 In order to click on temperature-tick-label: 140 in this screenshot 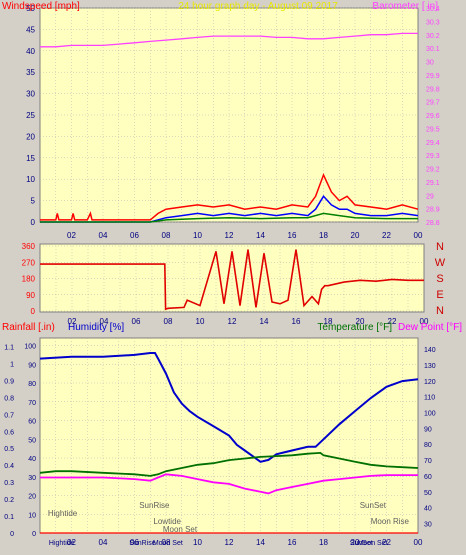, I will do `click(430, 350)`.